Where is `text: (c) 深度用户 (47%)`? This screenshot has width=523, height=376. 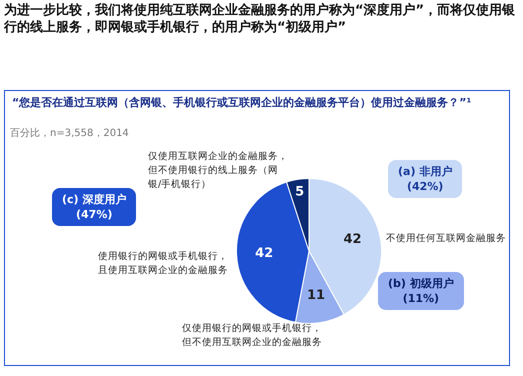 text: (c) 深度用户 (47%) is located at coordinates (94, 207).